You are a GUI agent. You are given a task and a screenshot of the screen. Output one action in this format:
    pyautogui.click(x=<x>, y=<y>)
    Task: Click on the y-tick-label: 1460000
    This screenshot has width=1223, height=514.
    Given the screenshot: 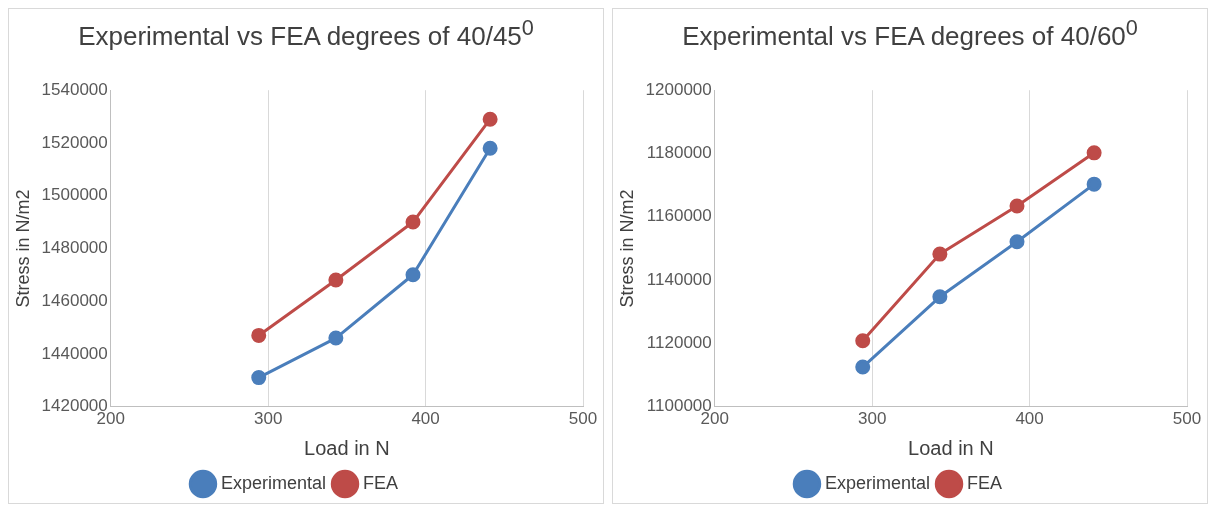 What is the action you would take?
    pyautogui.click(x=74, y=300)
    